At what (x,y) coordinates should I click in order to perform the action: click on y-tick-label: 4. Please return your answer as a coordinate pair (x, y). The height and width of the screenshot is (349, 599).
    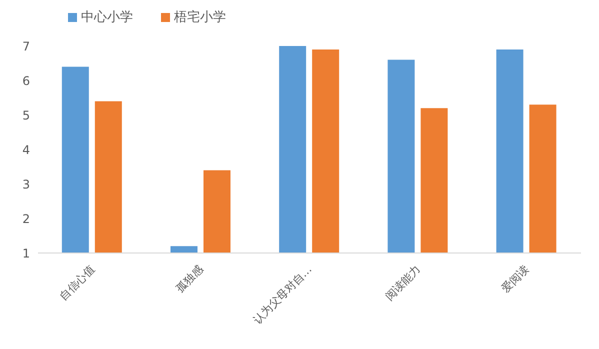
    Looking at the image, I should click on (26, 149).